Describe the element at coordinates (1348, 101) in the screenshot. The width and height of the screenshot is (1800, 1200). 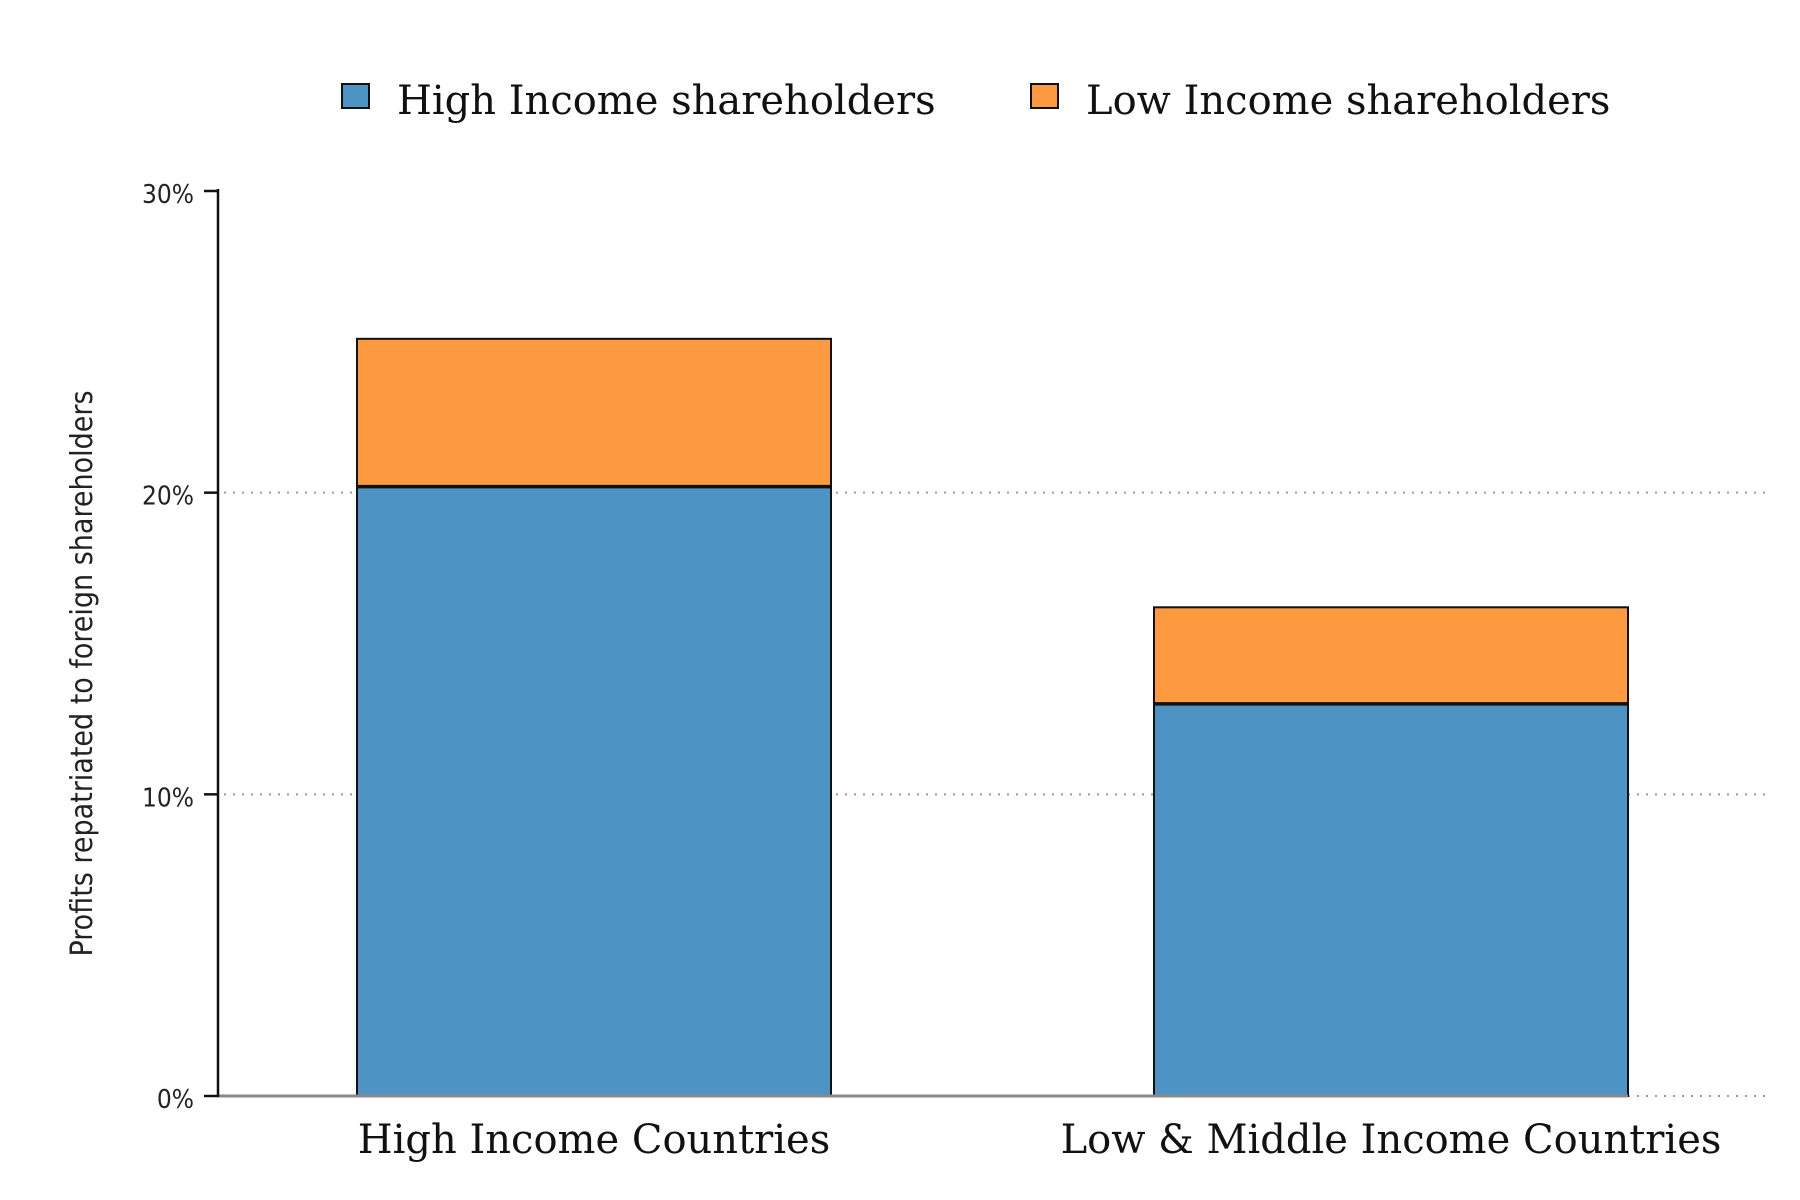
I see `legend-label: Low Income shareholders` at that location.